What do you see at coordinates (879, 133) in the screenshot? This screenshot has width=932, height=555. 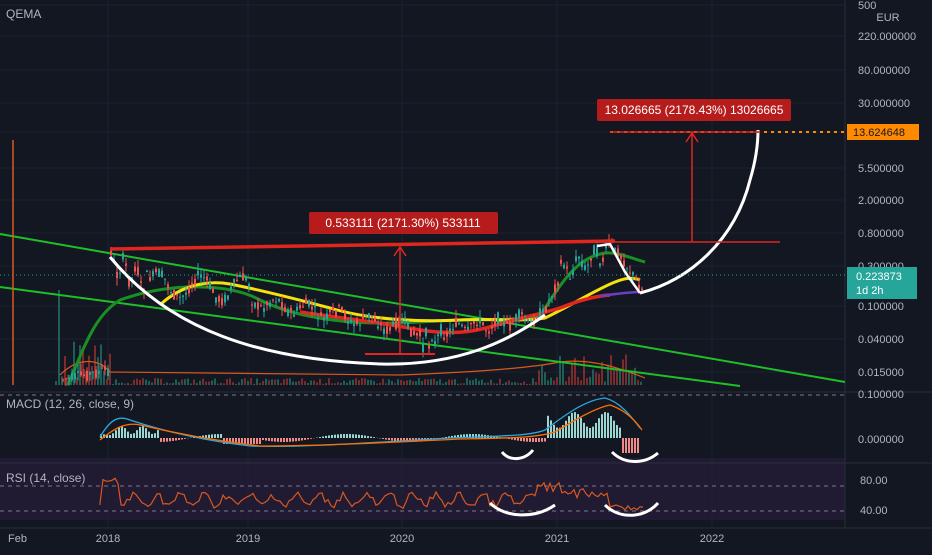 I see `target-price-value: 13.624648` at bounding box center [879, 133].